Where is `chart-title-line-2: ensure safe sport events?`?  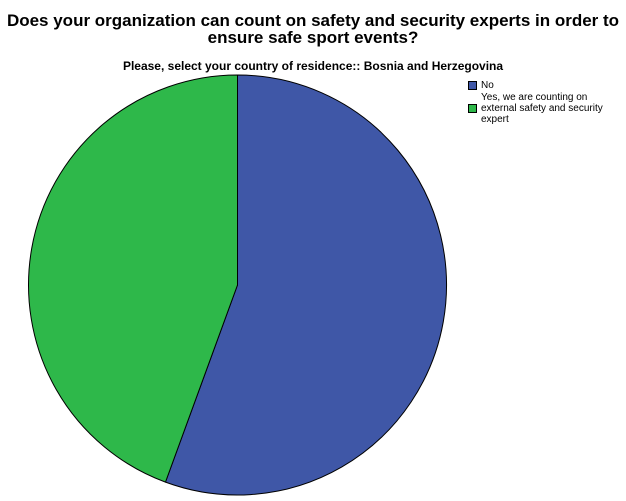 chart-title-line-2: ensure safe sport events? is located at coordinates (313, 37).